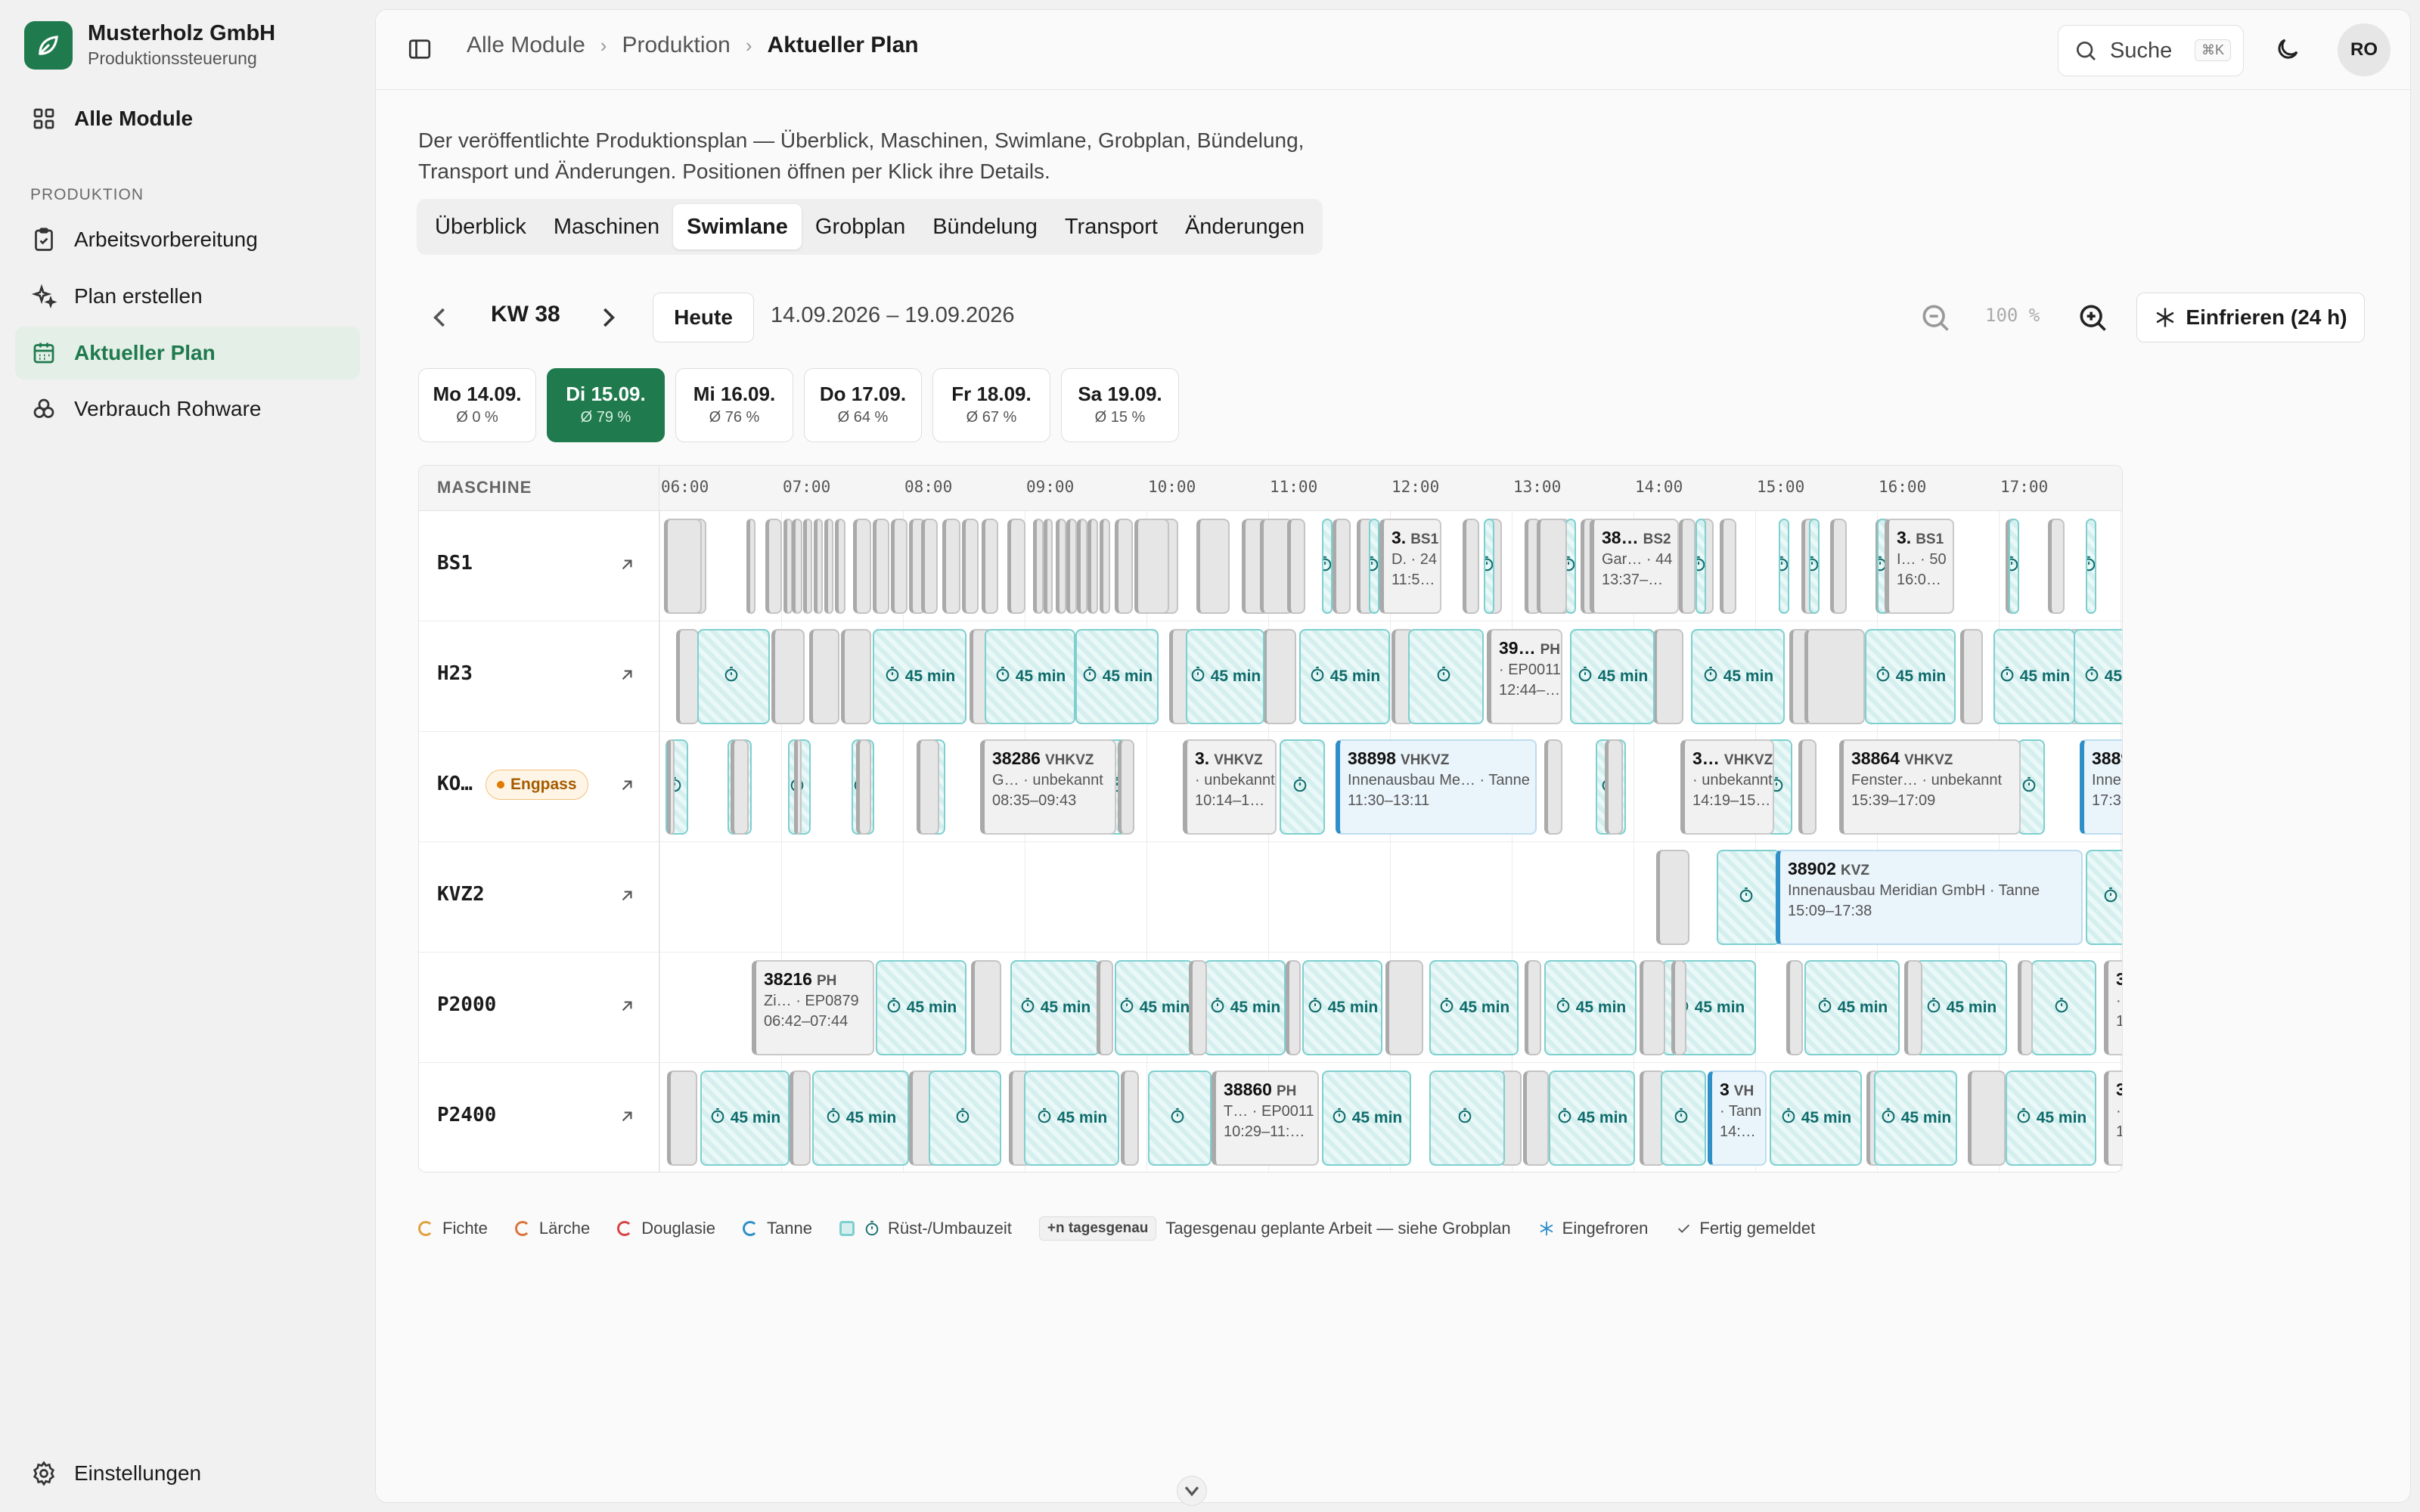 Image resolution: width=2420 pixels, height=1512 pixels. I want to click on machine-label: BS1, so click(455, 563).